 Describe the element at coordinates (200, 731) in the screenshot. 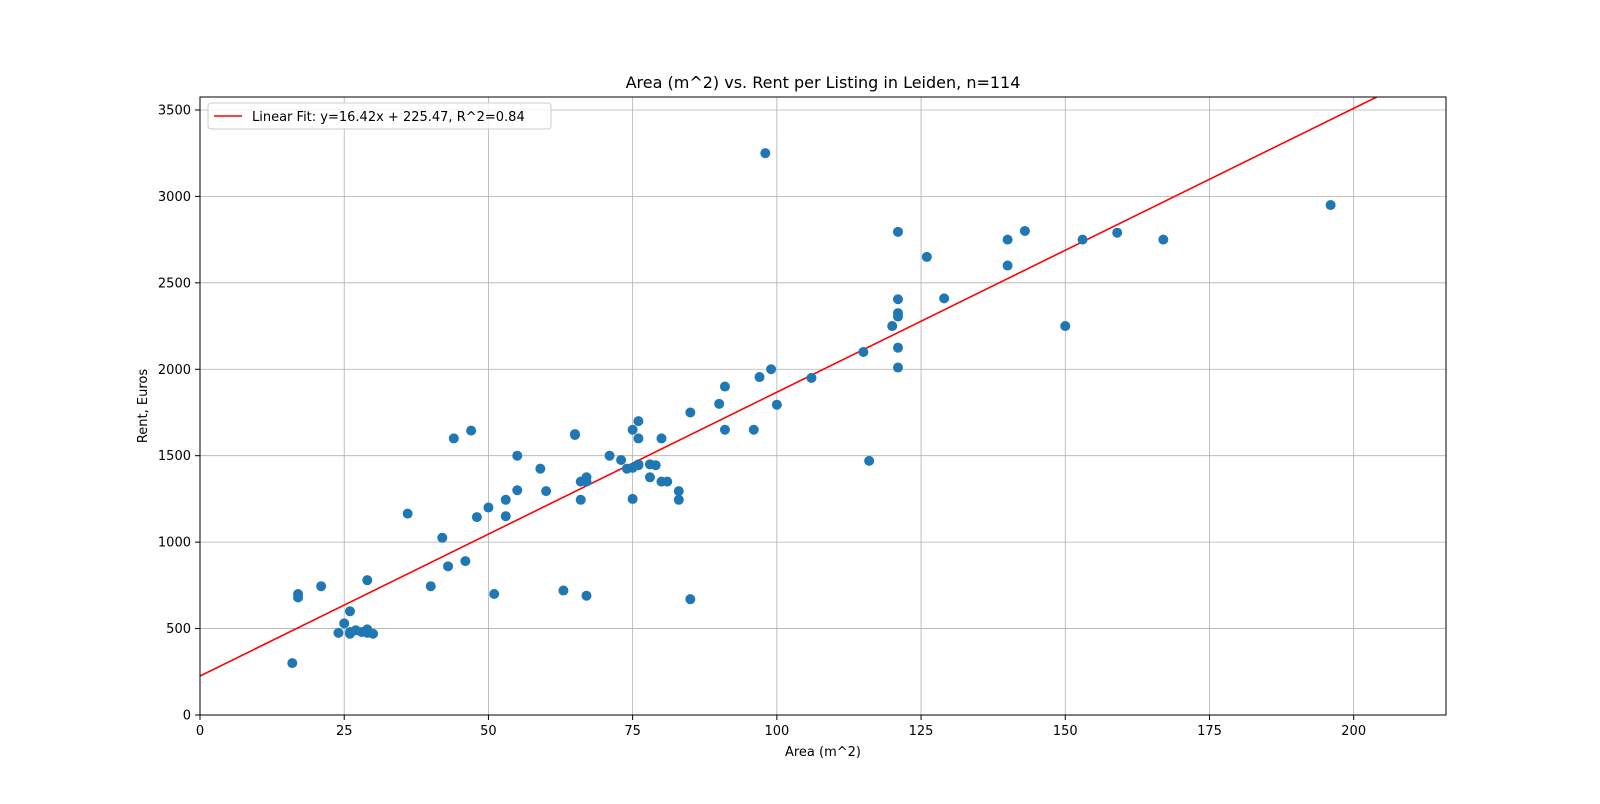

I see `x-tick-label: 0` at that location.